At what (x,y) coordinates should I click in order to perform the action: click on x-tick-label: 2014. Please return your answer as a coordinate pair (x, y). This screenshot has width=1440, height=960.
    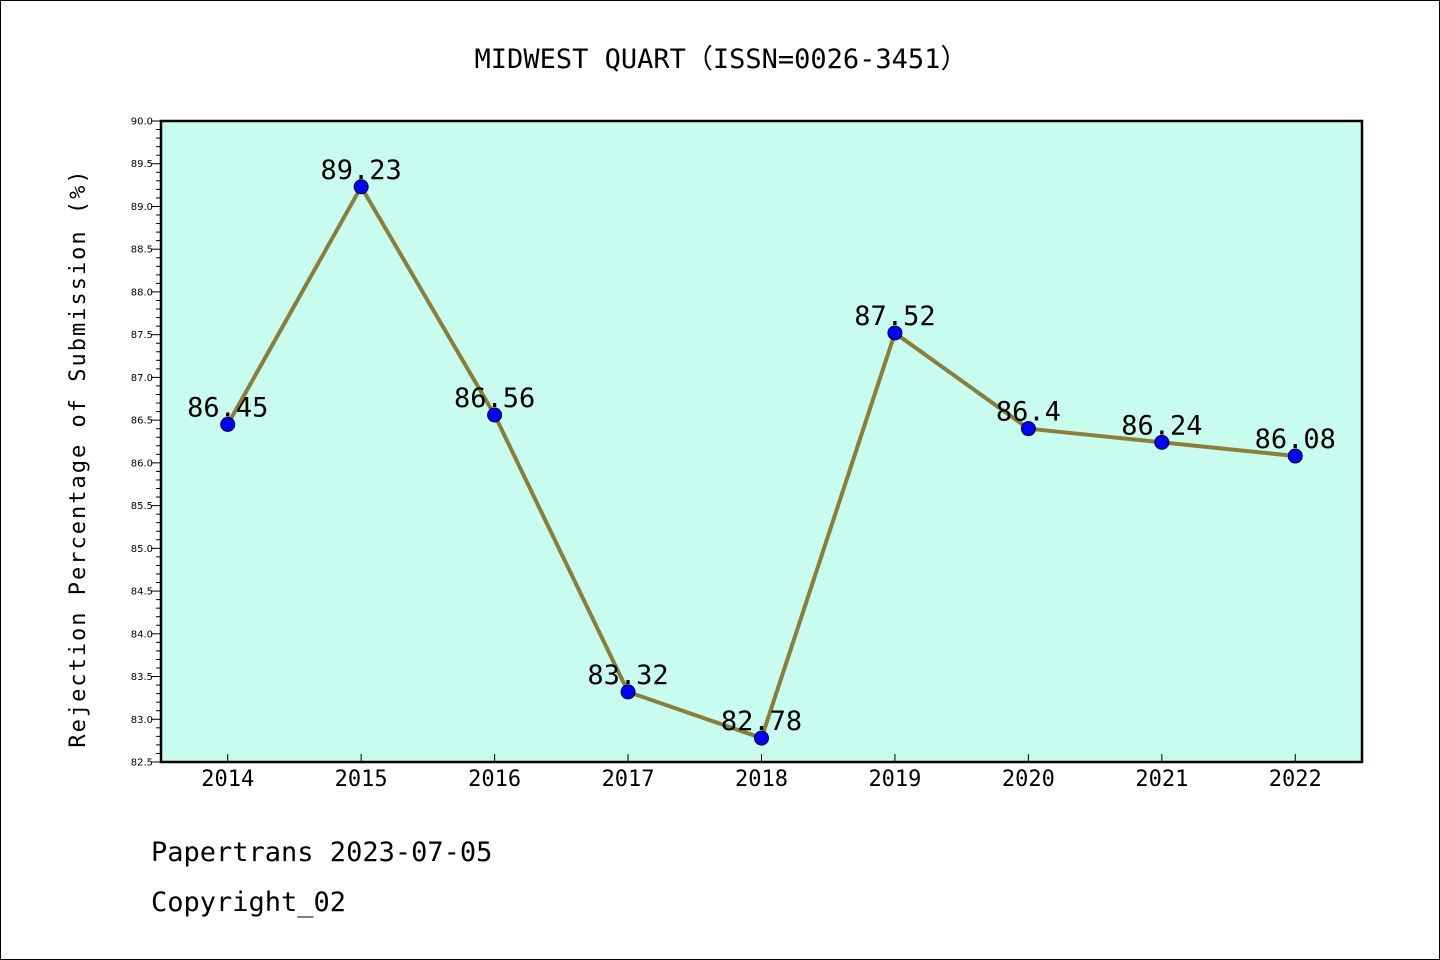
    Looking at the image, I should click on (227, 779).